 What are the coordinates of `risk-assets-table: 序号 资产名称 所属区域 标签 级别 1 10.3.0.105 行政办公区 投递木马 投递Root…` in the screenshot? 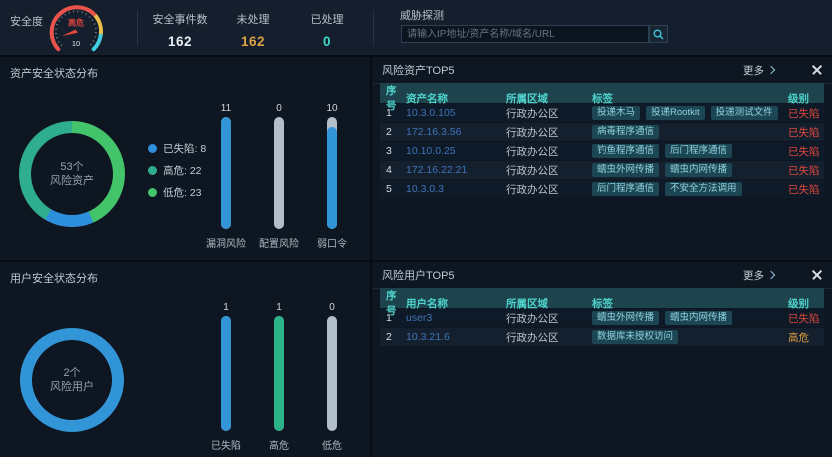 It's located at (602, 140).